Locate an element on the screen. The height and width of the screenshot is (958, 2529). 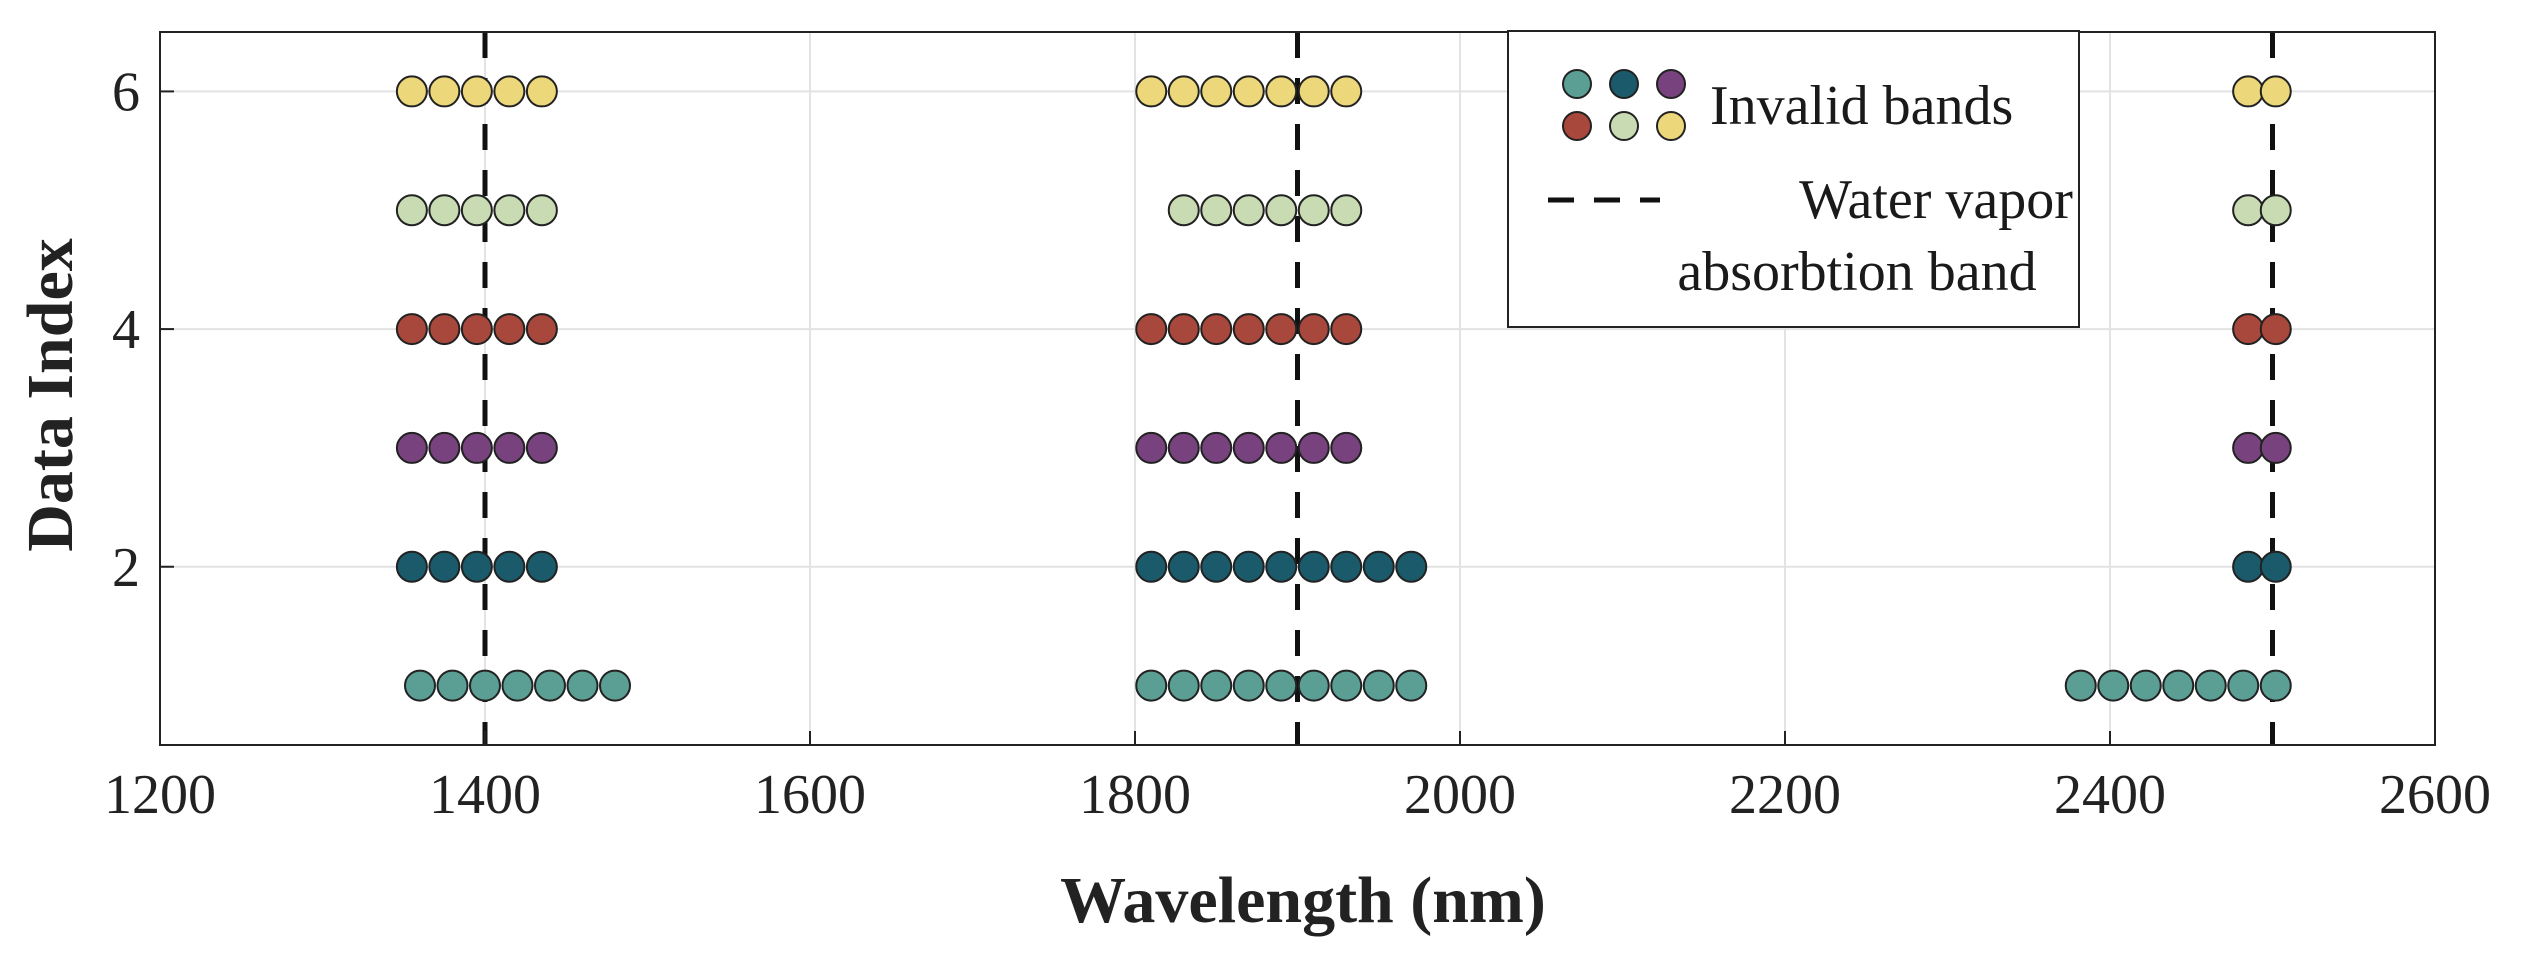
y-tick-label-4: 4 is located at coordinates (126, 330).